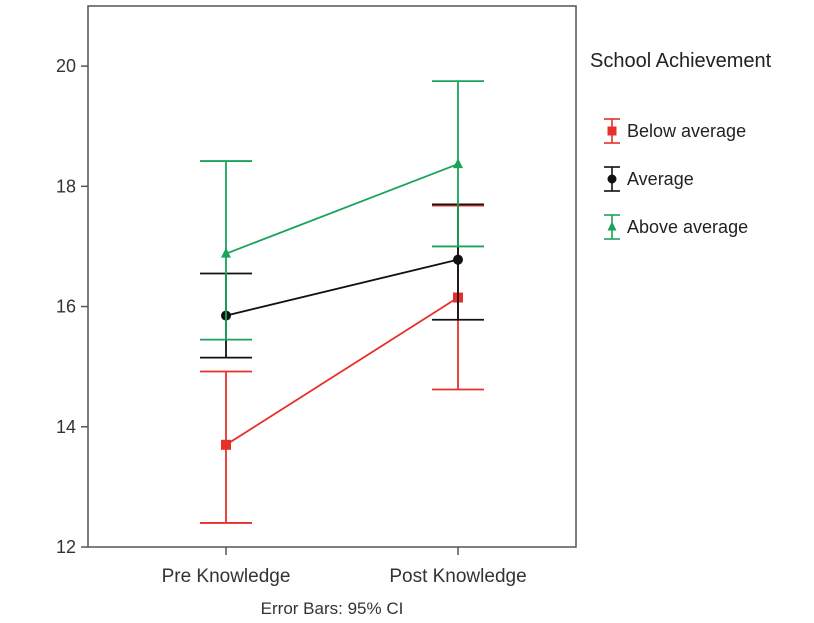 Image resolution: width=814 pixels, height=623 pixels. I want to click on legend-title: School Achievement, so click(681, 61).